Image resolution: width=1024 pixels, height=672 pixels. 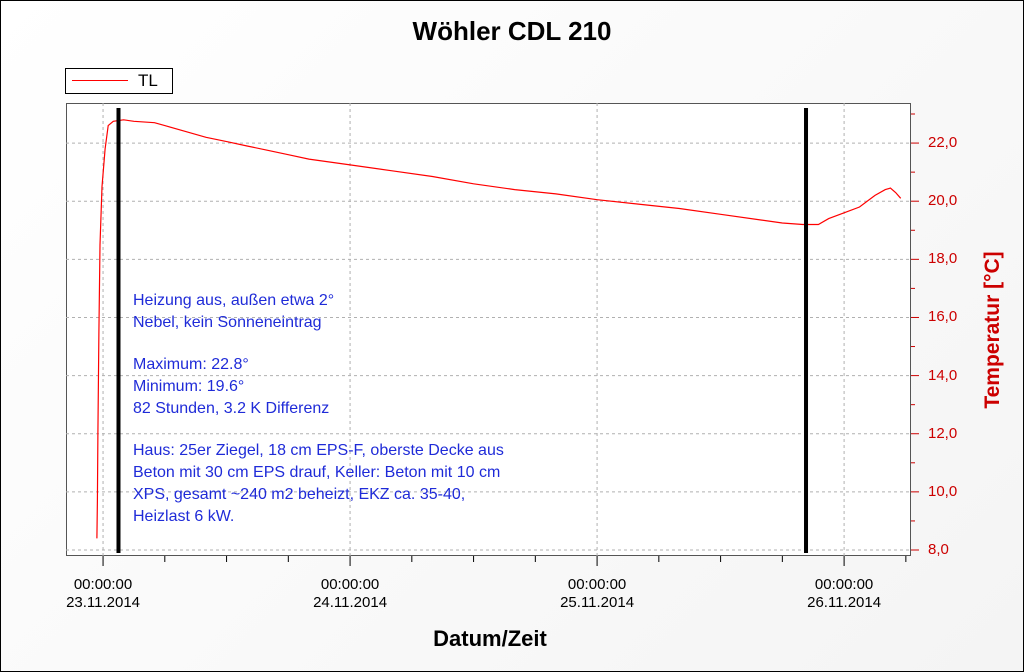 I want to click on y-tick-label: 14,0, so click(x=943, y=375).